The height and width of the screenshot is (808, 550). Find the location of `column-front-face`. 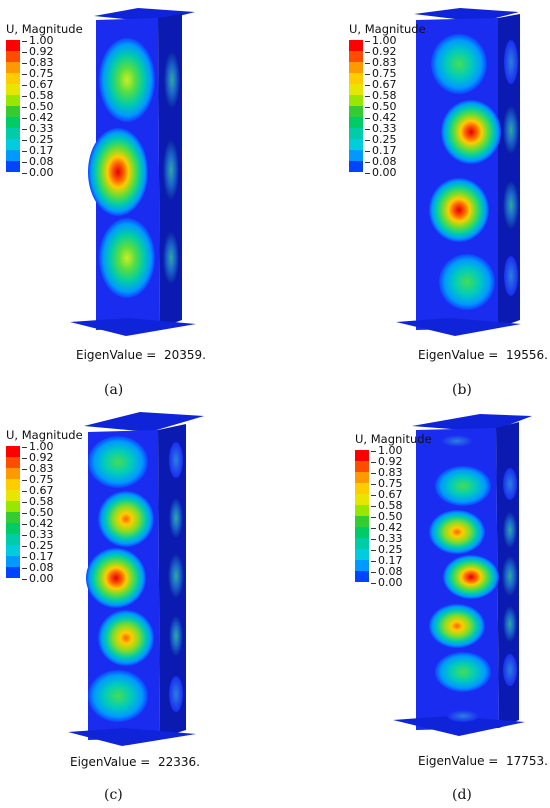

column-front-face is located at coordinates (457, 174).